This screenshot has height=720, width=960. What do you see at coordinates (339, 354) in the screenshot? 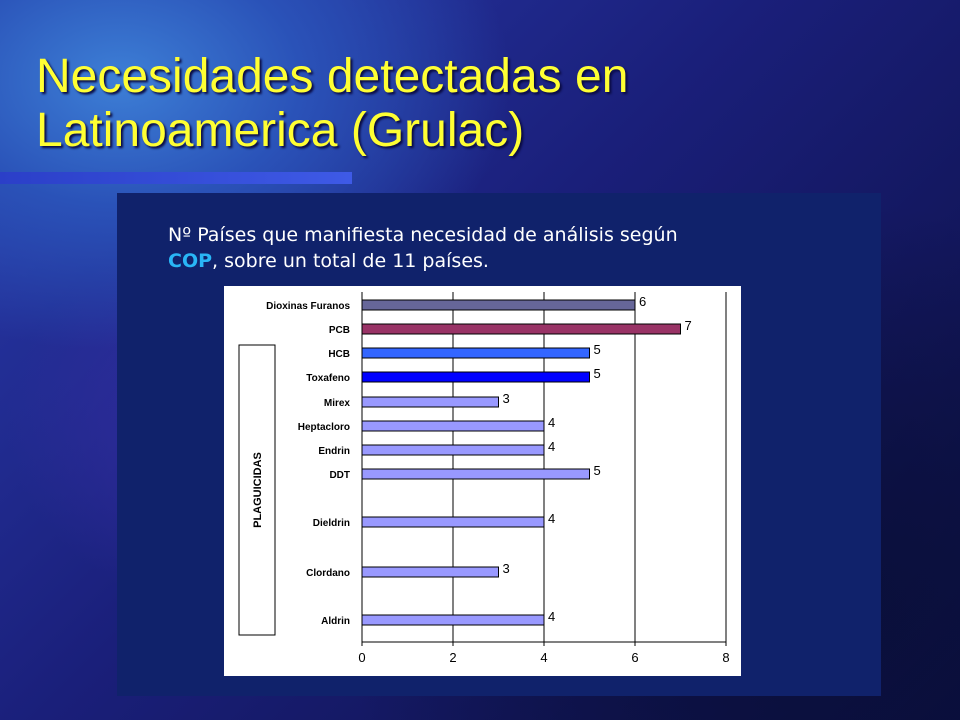
I see `category-label: HCB` at bounding box center [339, 354].